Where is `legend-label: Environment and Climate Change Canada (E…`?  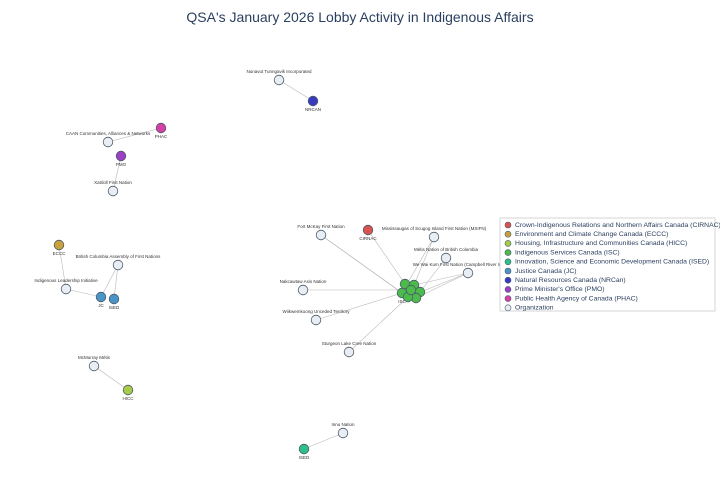 legend-label: Environment and Climate Change Canada (E… is located at coordinates (591, 234).